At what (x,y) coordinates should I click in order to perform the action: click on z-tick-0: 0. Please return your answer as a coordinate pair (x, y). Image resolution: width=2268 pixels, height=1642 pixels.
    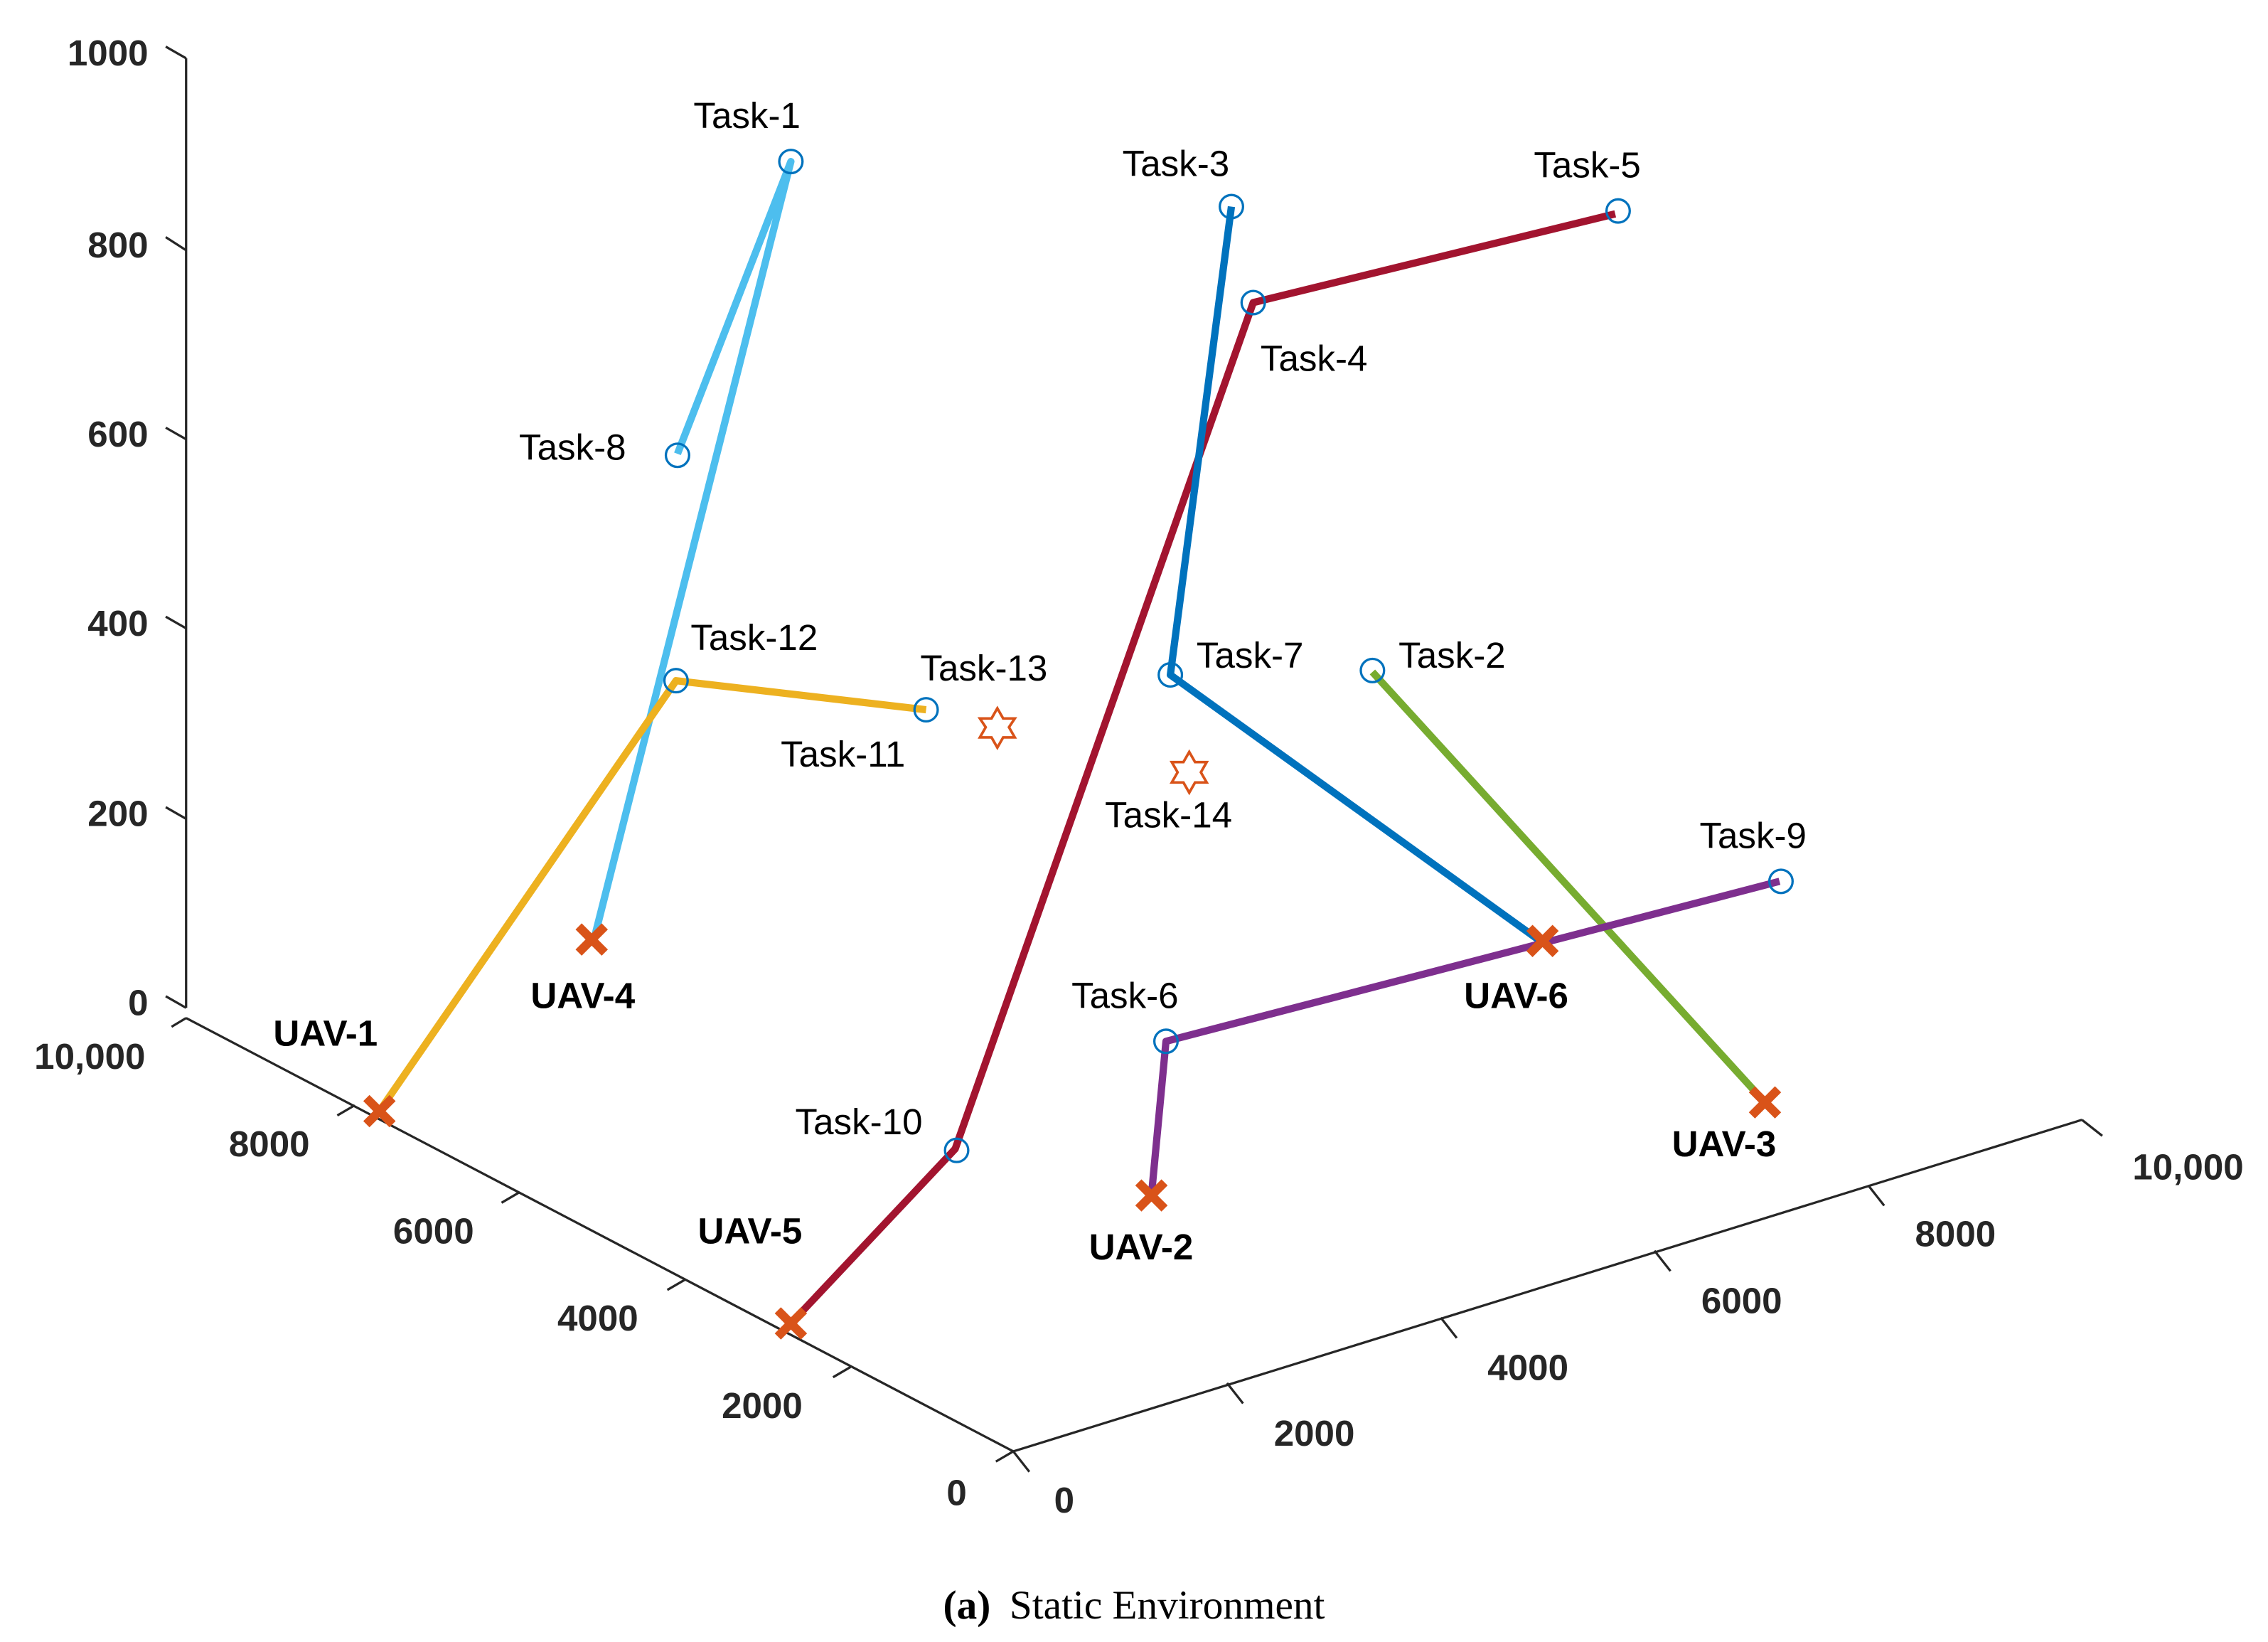
    Looking at the image, I should click on (138, 1003).